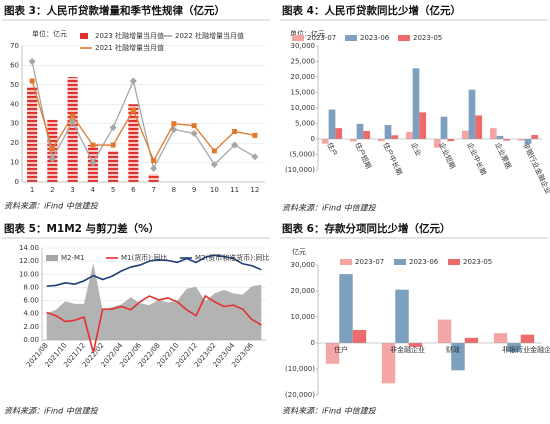  What do you see at coordinates (52, 190) in the screenshot?
I see `x-tick-label: 2` at bounding box center [52, 190].